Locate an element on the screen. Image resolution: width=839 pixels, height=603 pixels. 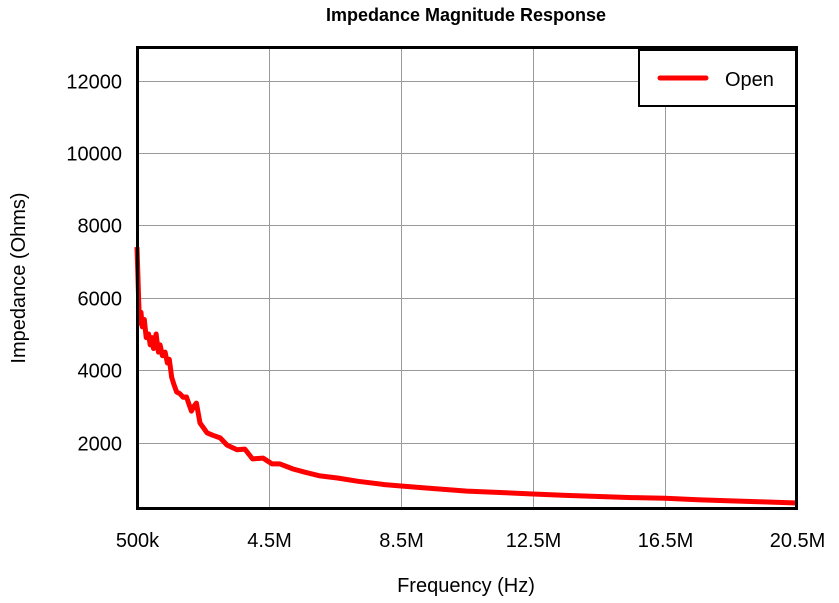
x-tick-label: 4.5M is located at coordinates (269, 541).